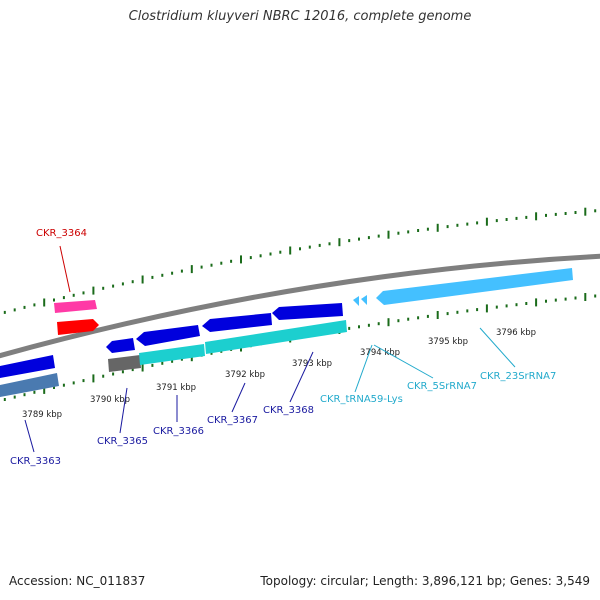 Image resolution: width=600 pixels, height=600 pixels. I want to click on rrna-23s-bar, so click(474, 286).